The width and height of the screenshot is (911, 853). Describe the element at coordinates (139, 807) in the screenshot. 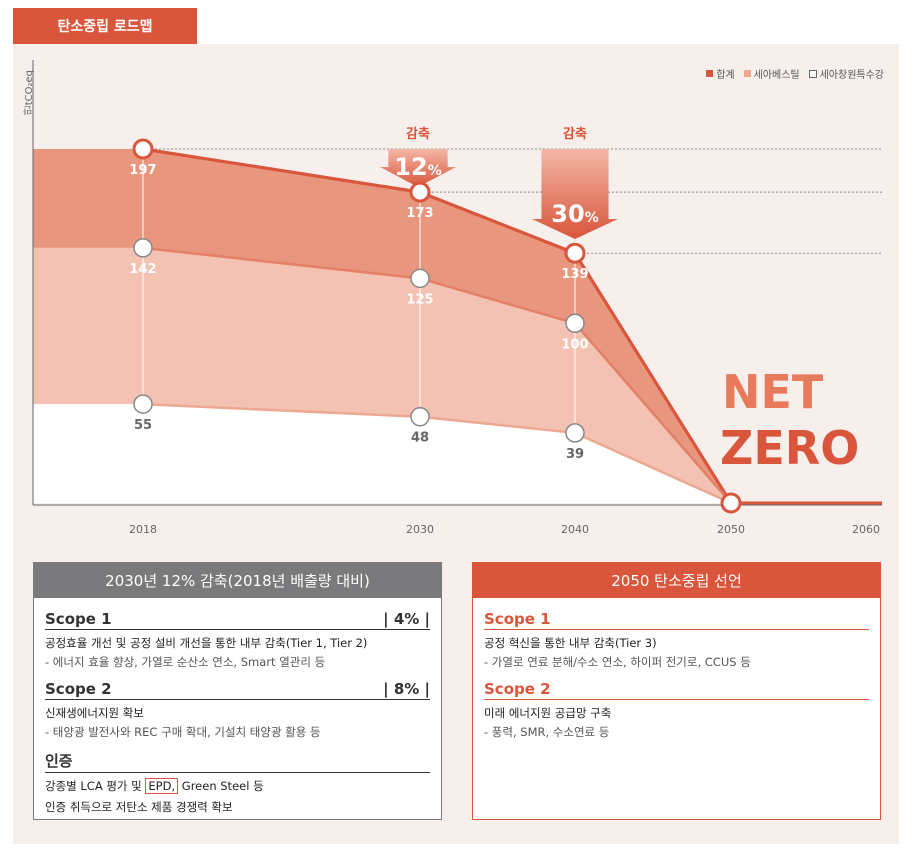

I see `cert-detail: 인증 취득으로 저탄소 제품 경쟁력 확보` at that location.